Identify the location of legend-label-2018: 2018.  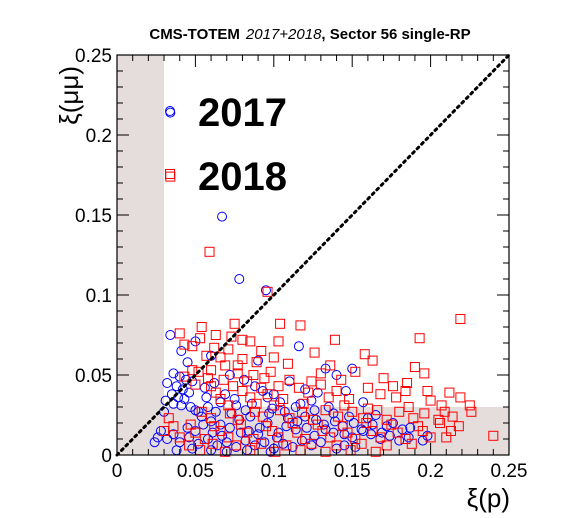
(242, 177).